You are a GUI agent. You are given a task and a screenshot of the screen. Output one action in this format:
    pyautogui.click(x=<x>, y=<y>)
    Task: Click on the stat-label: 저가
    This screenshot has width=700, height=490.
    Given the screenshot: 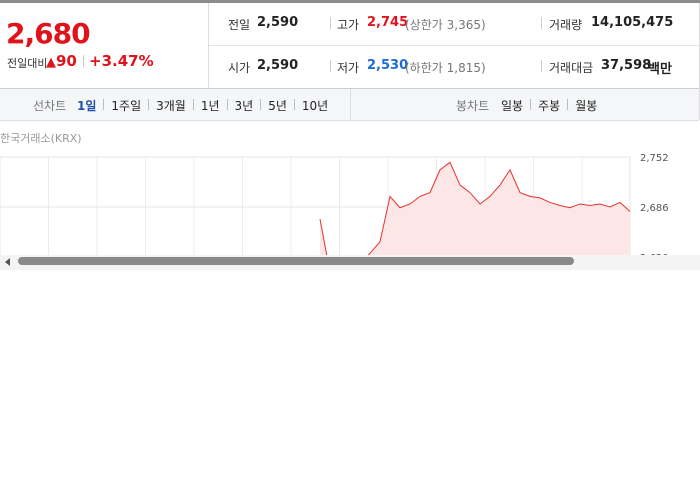 What is the action you would take?
    pyautogui.click(x=348, y=68)
    